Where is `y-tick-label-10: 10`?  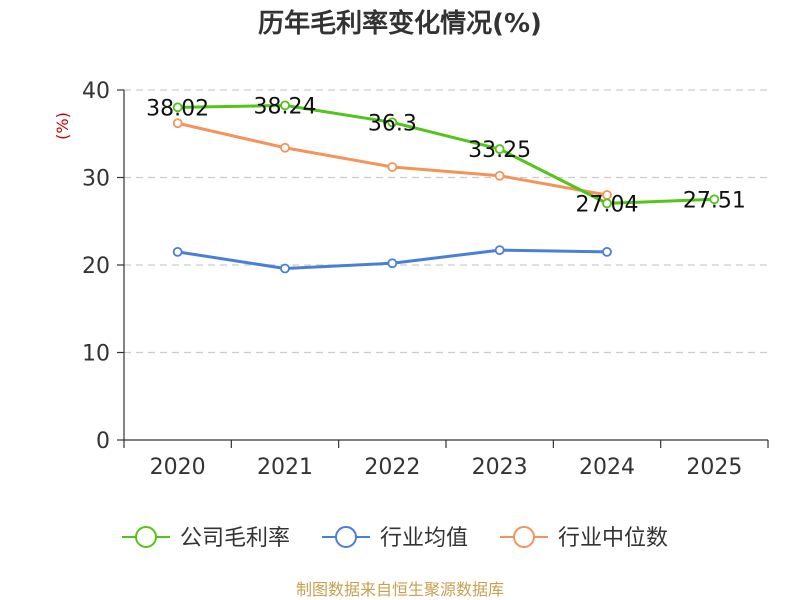 y-tick-label-10: 10 is located at coordinates (96, 354).